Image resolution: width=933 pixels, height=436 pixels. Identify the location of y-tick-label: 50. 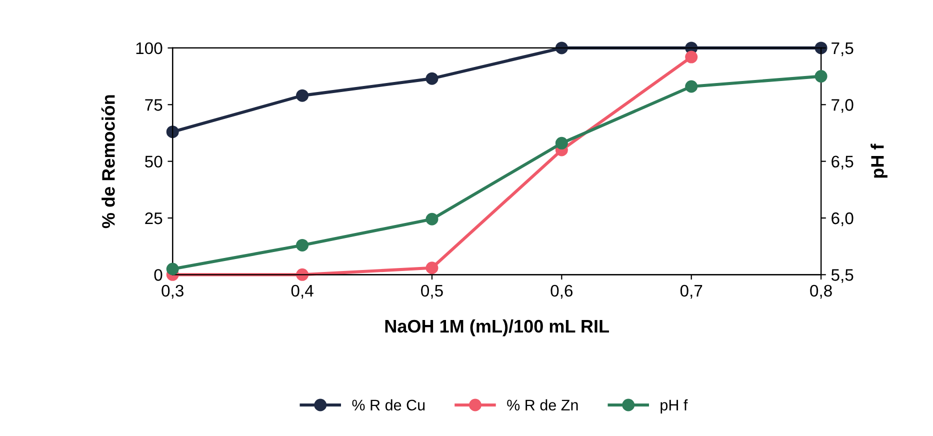
(153, 162).